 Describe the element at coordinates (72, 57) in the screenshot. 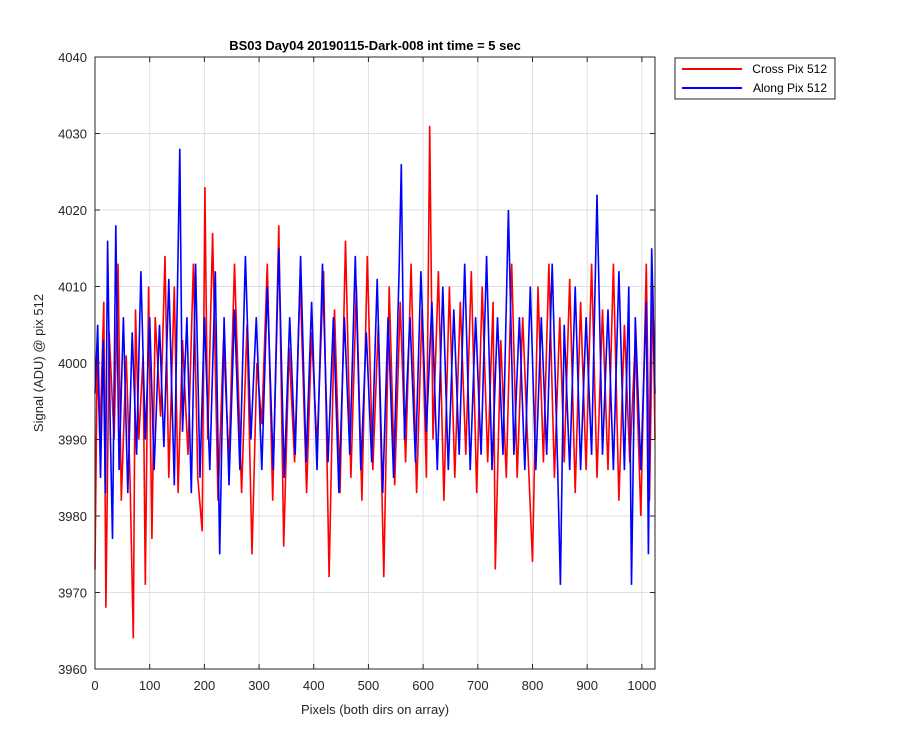

I see `y-tick-label: 4040` at that location.